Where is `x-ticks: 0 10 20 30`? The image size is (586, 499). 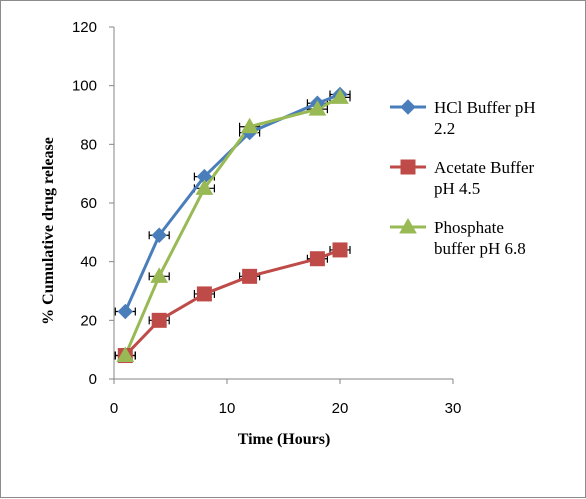
x-ticks: 0 10 20 30 is located at coordinates (286, 398).